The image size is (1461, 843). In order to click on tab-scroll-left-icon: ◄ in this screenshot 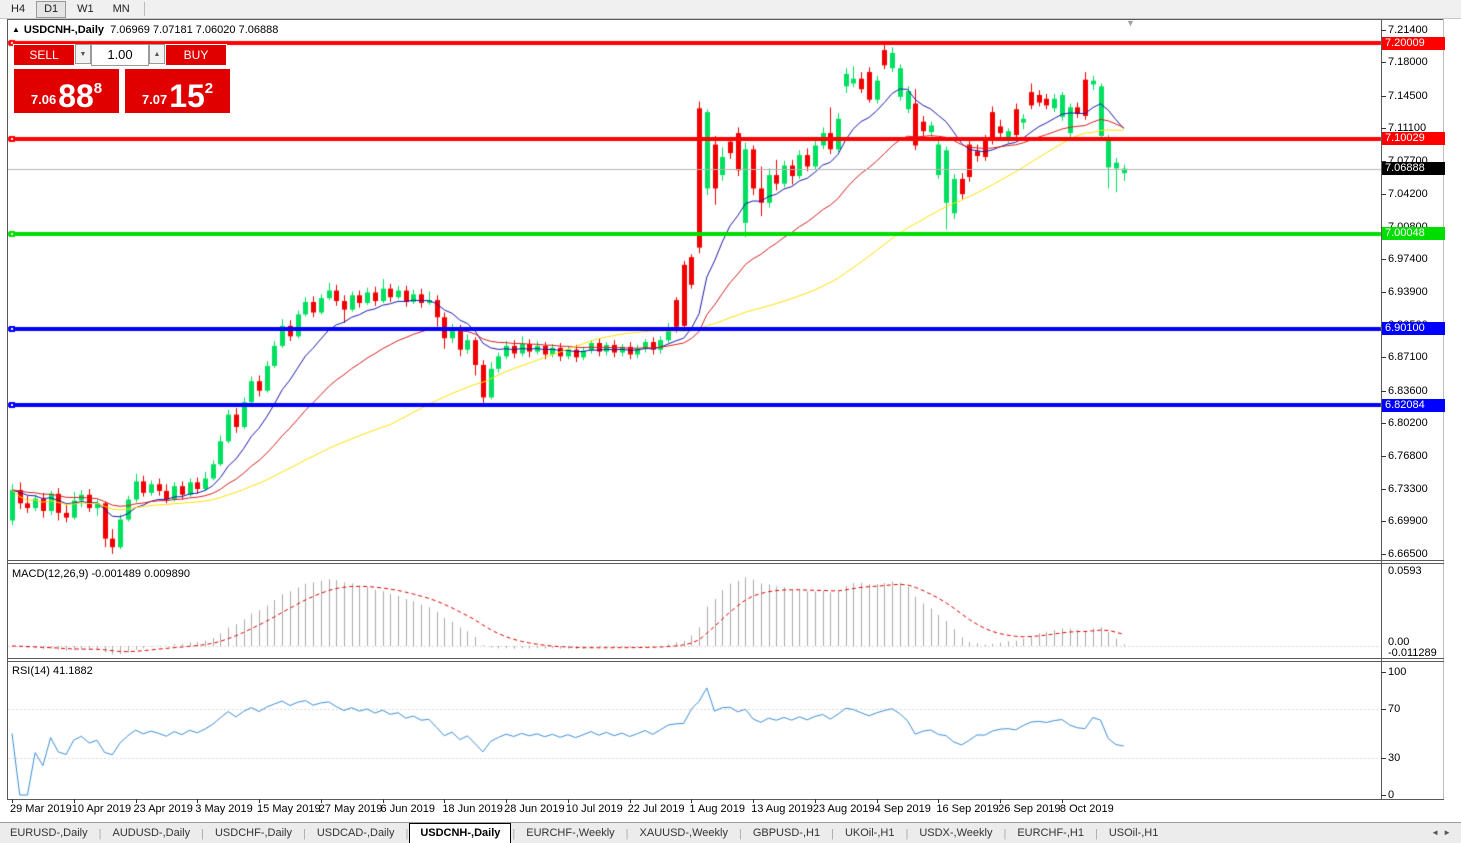, I will do `click(1437, 832)`.